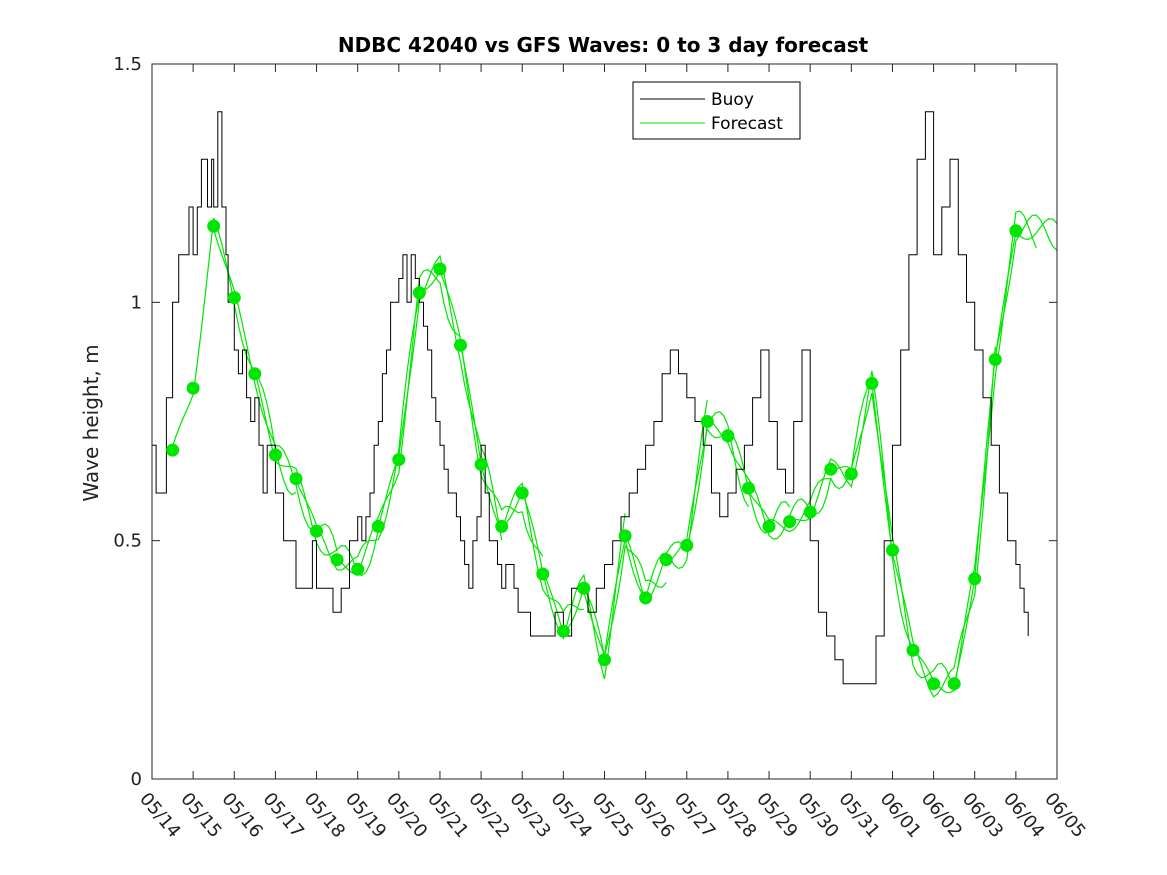  Describe the element at coordinates (136, 302) in the screenshot. I see `y-tick-label: 1` at that location.